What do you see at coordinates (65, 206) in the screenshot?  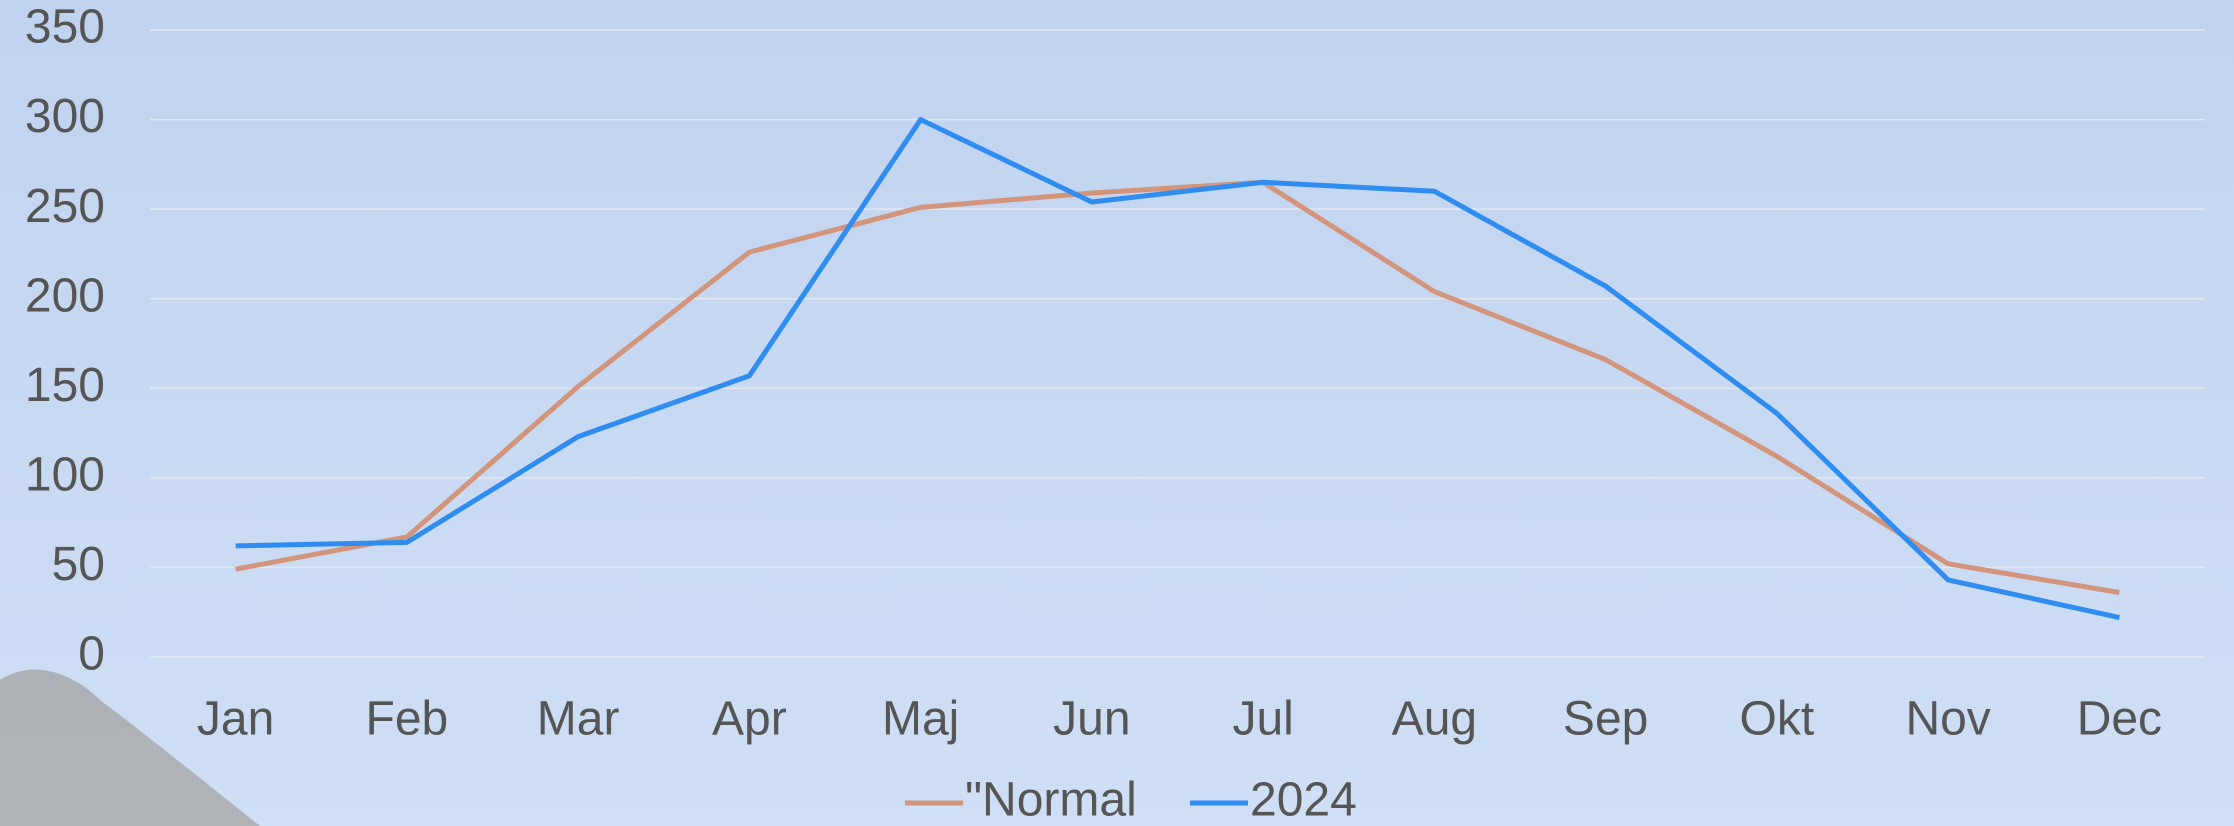 I see `y-tick-label: 250` at bounding box center [65, 206].